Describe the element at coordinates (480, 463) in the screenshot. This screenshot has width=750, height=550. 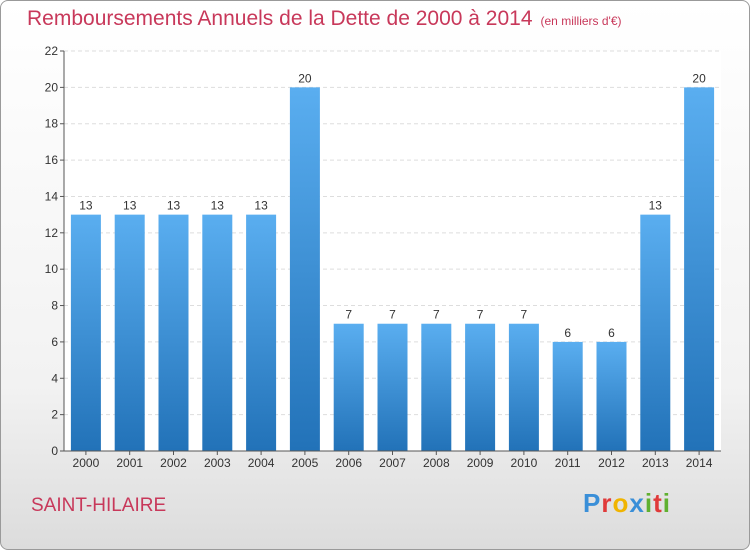
I see `x-tick-label: 2009` at that location.